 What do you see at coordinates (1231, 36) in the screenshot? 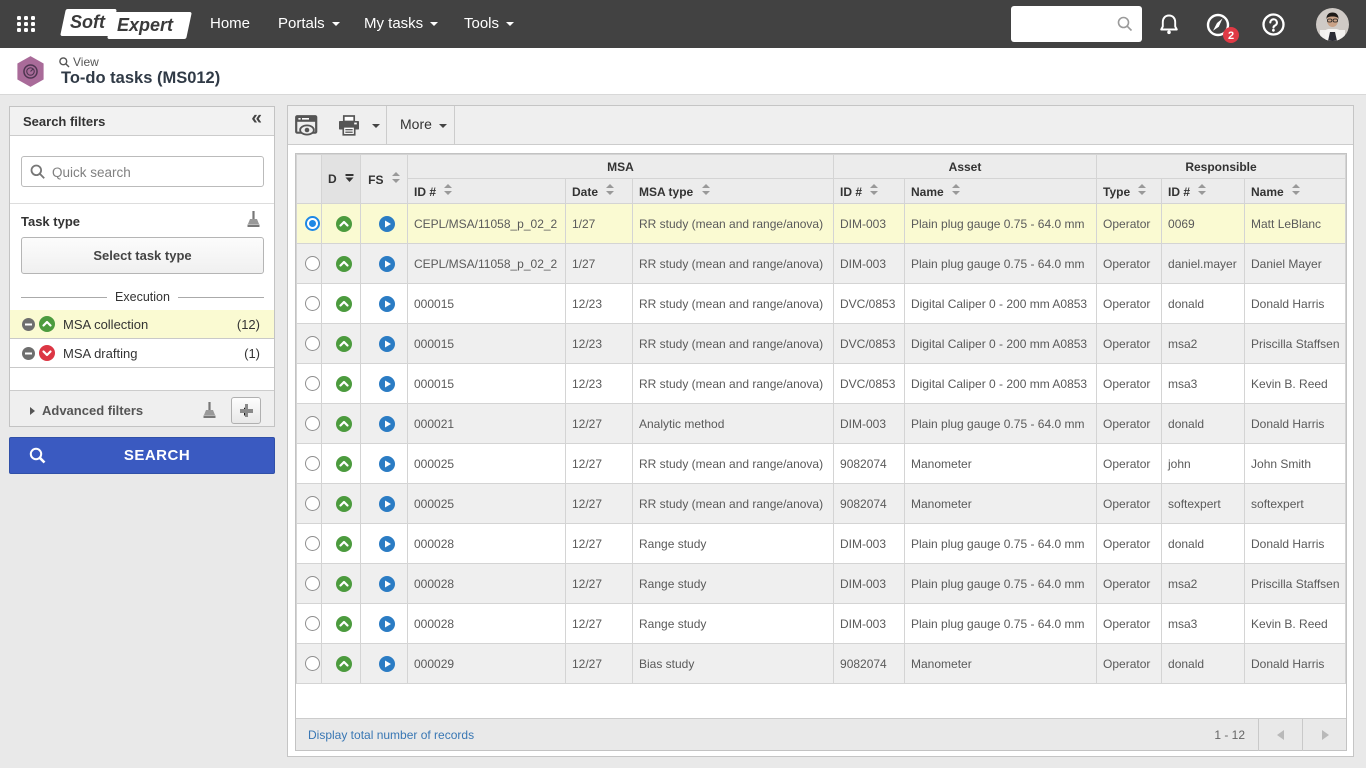
I see `svg-text: 2` at bounding box center [1231, 36].